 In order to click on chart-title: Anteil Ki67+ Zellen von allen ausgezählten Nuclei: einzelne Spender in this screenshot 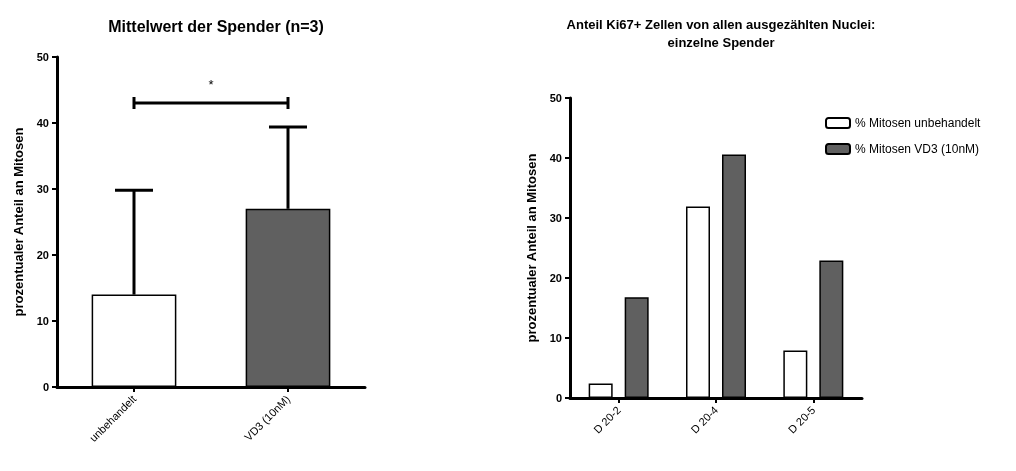, I will do `click(721, 33)`.